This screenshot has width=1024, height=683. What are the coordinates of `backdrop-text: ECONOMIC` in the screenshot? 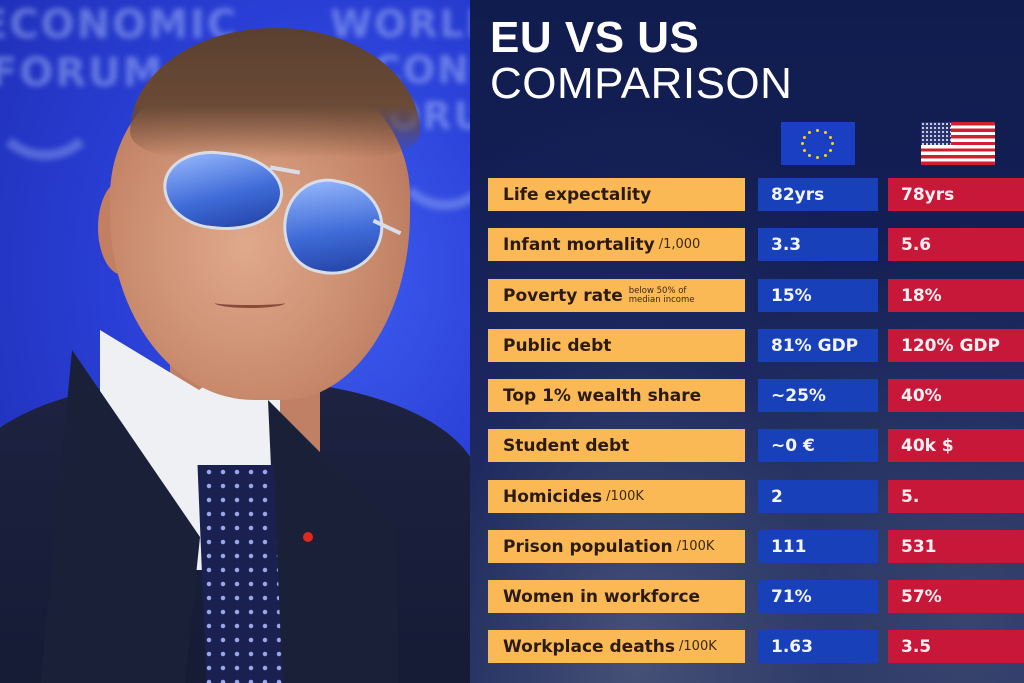 It's located at (119, 25).